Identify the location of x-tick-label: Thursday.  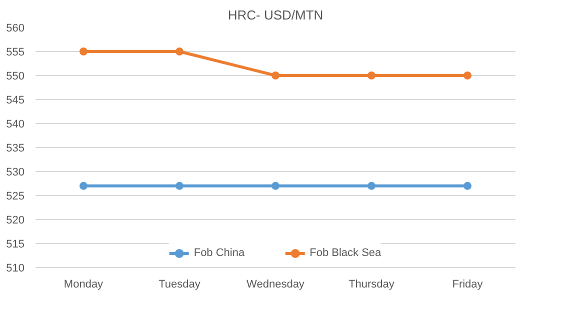
(371, 284).